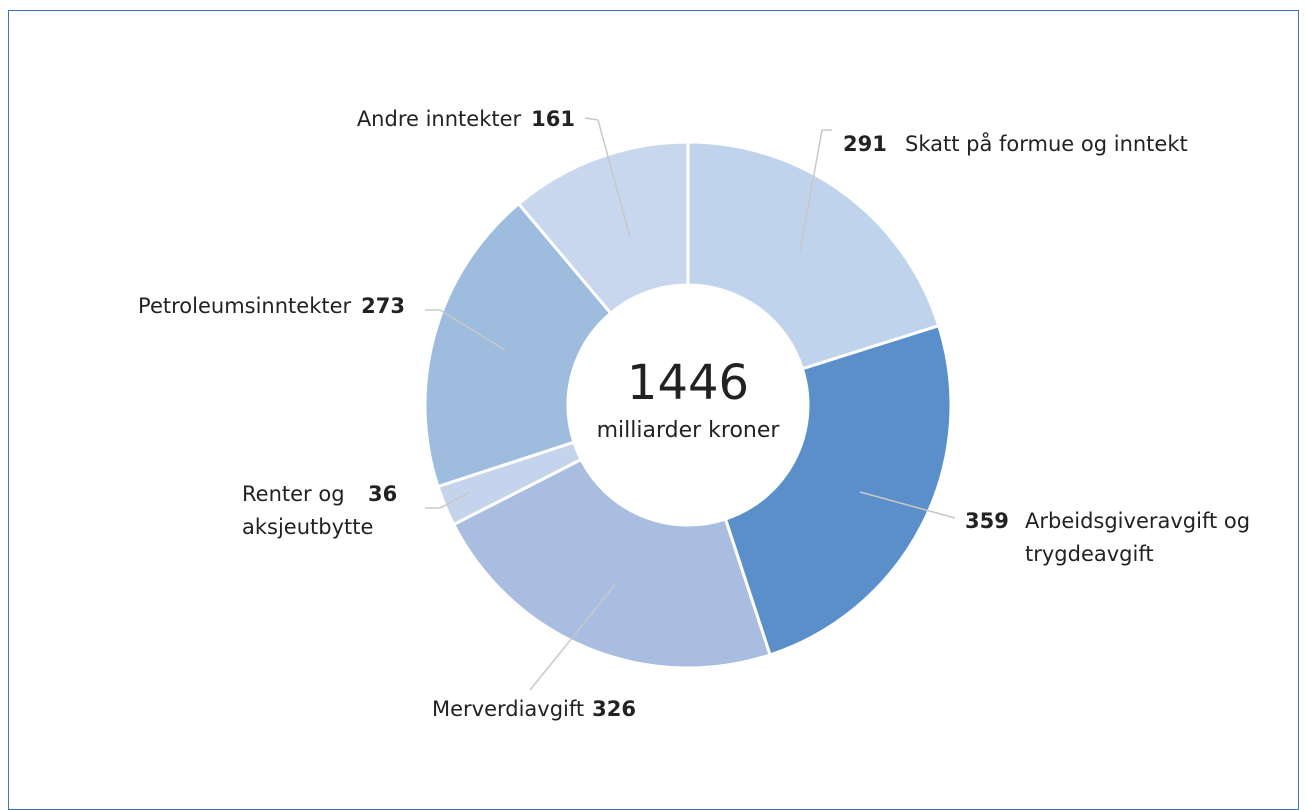  I want to click on label-row: Andre inntekter 161, so click(466, 119).